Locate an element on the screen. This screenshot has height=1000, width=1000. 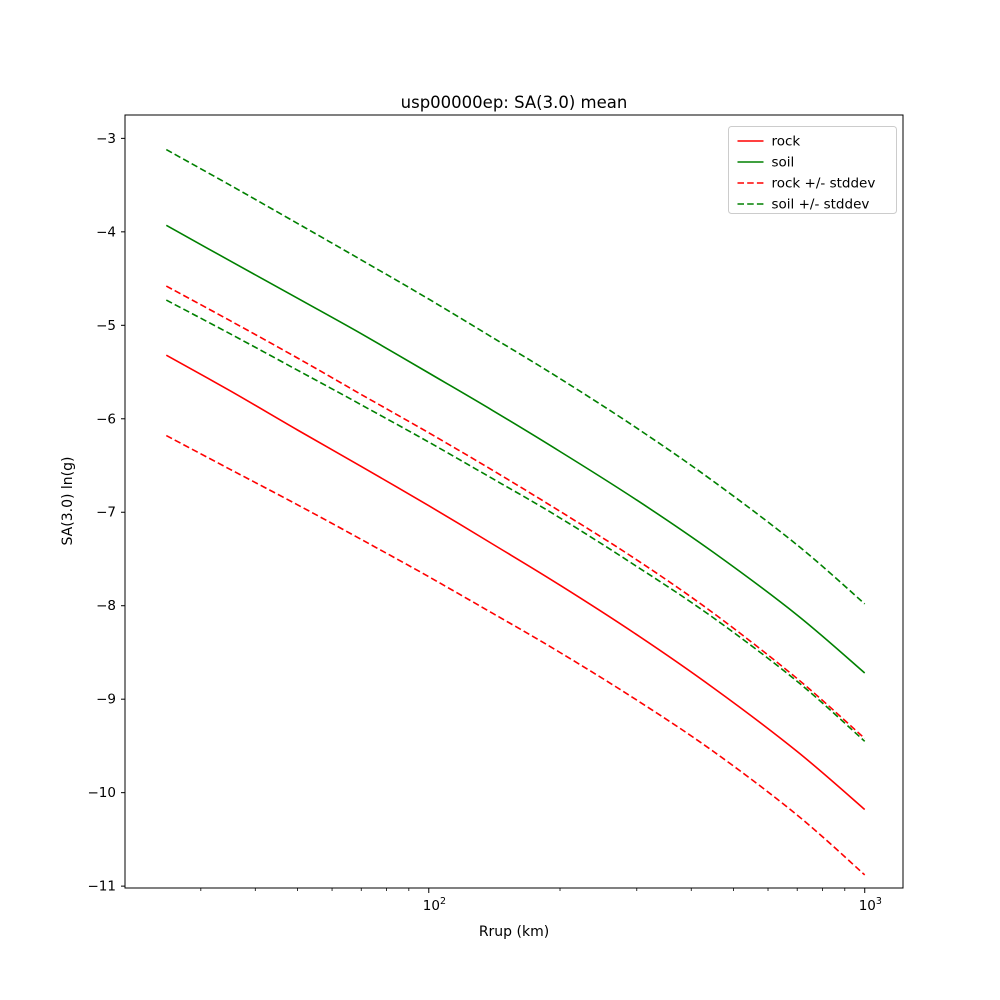
chart-title: usp00000ep: SA(3.0) mean is located at coordinates (514, 102).